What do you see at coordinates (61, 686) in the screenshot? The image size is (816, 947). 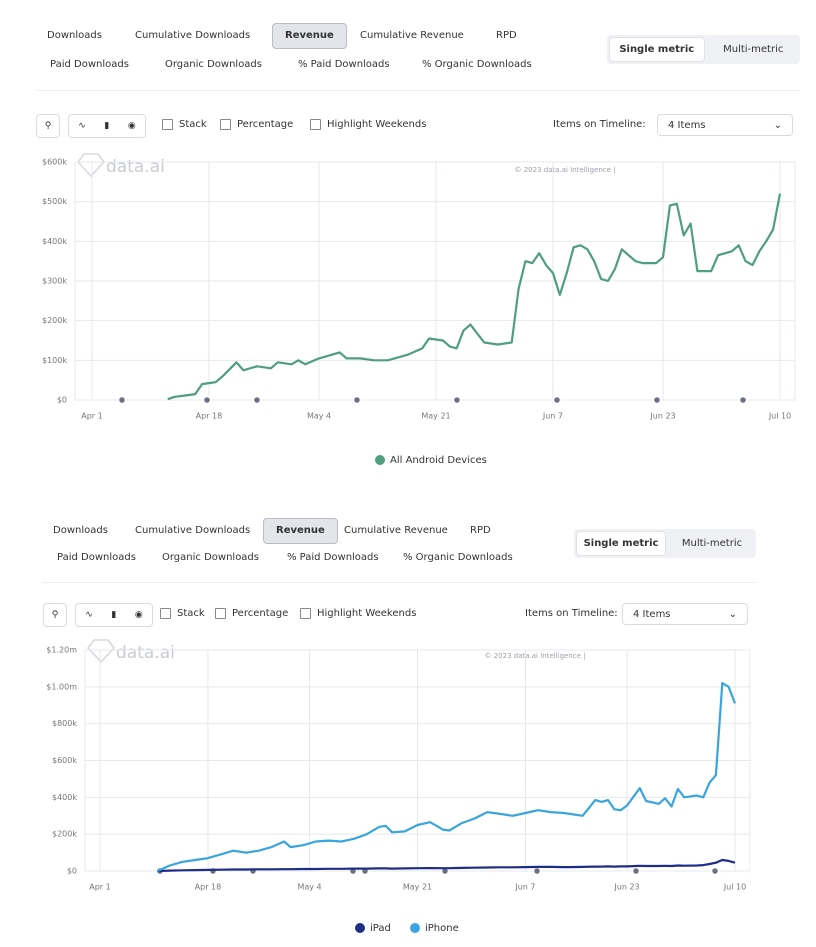 I see `y-tick-label: $1.00m` at bounding box center [61, 686].